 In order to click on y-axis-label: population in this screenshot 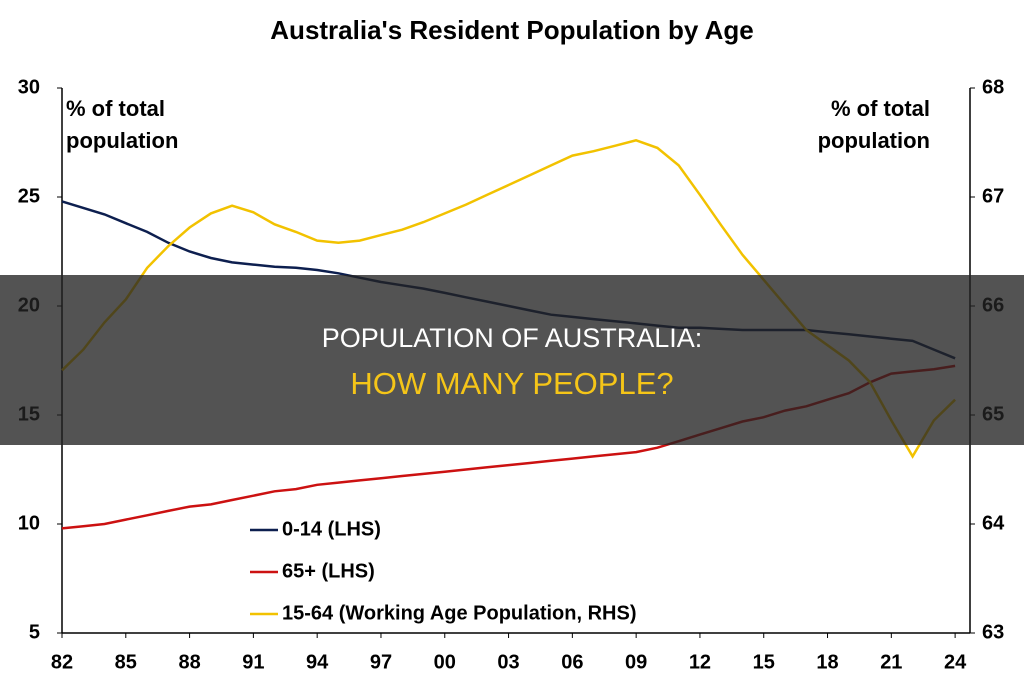, I will do `click(122, 140)`.